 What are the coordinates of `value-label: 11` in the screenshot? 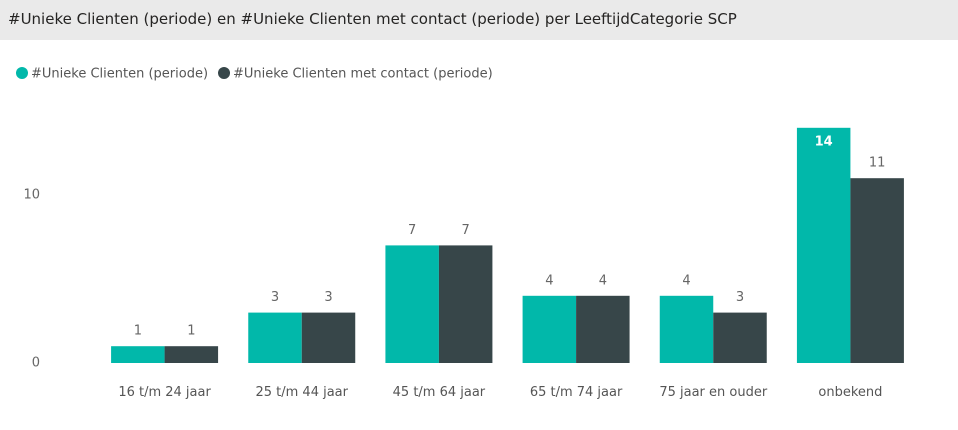 It's located at (877, 163).